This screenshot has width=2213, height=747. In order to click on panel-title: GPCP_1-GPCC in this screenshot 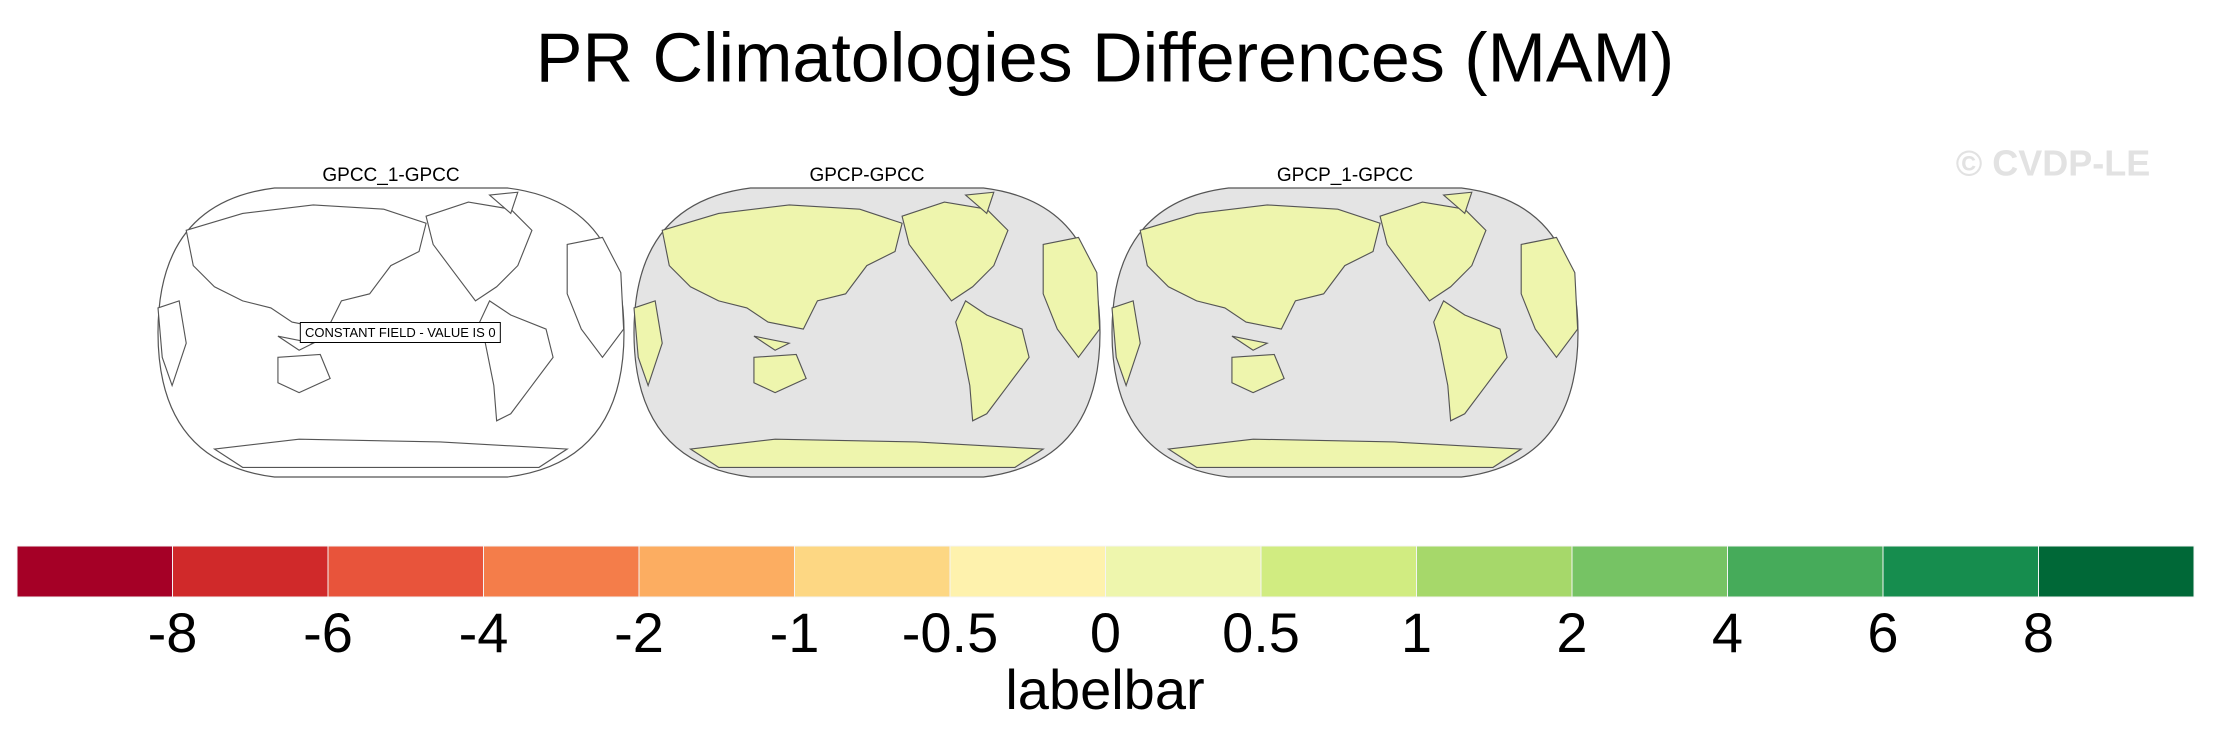, I will do `click(1345, 175)`.